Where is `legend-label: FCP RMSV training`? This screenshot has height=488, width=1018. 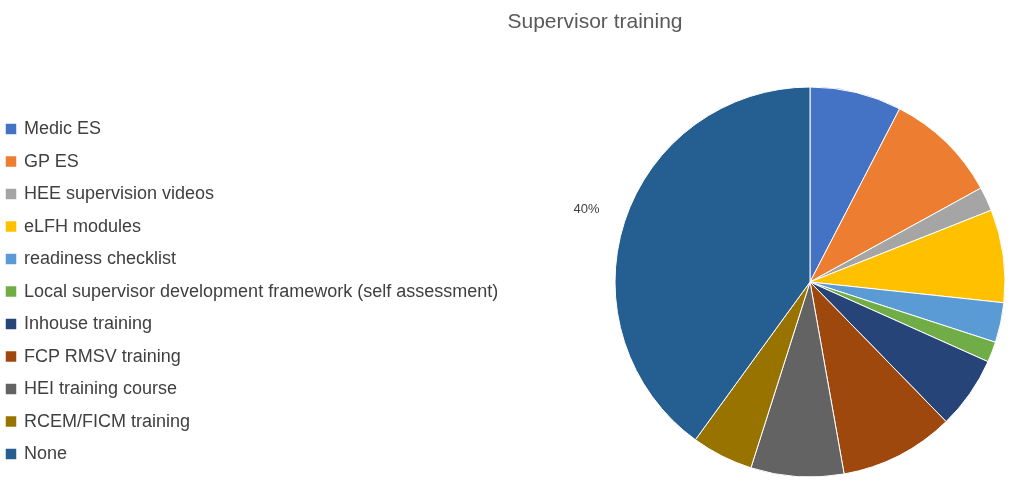 legend-label: FCP RMSV training is located at coordinates (102, 355).